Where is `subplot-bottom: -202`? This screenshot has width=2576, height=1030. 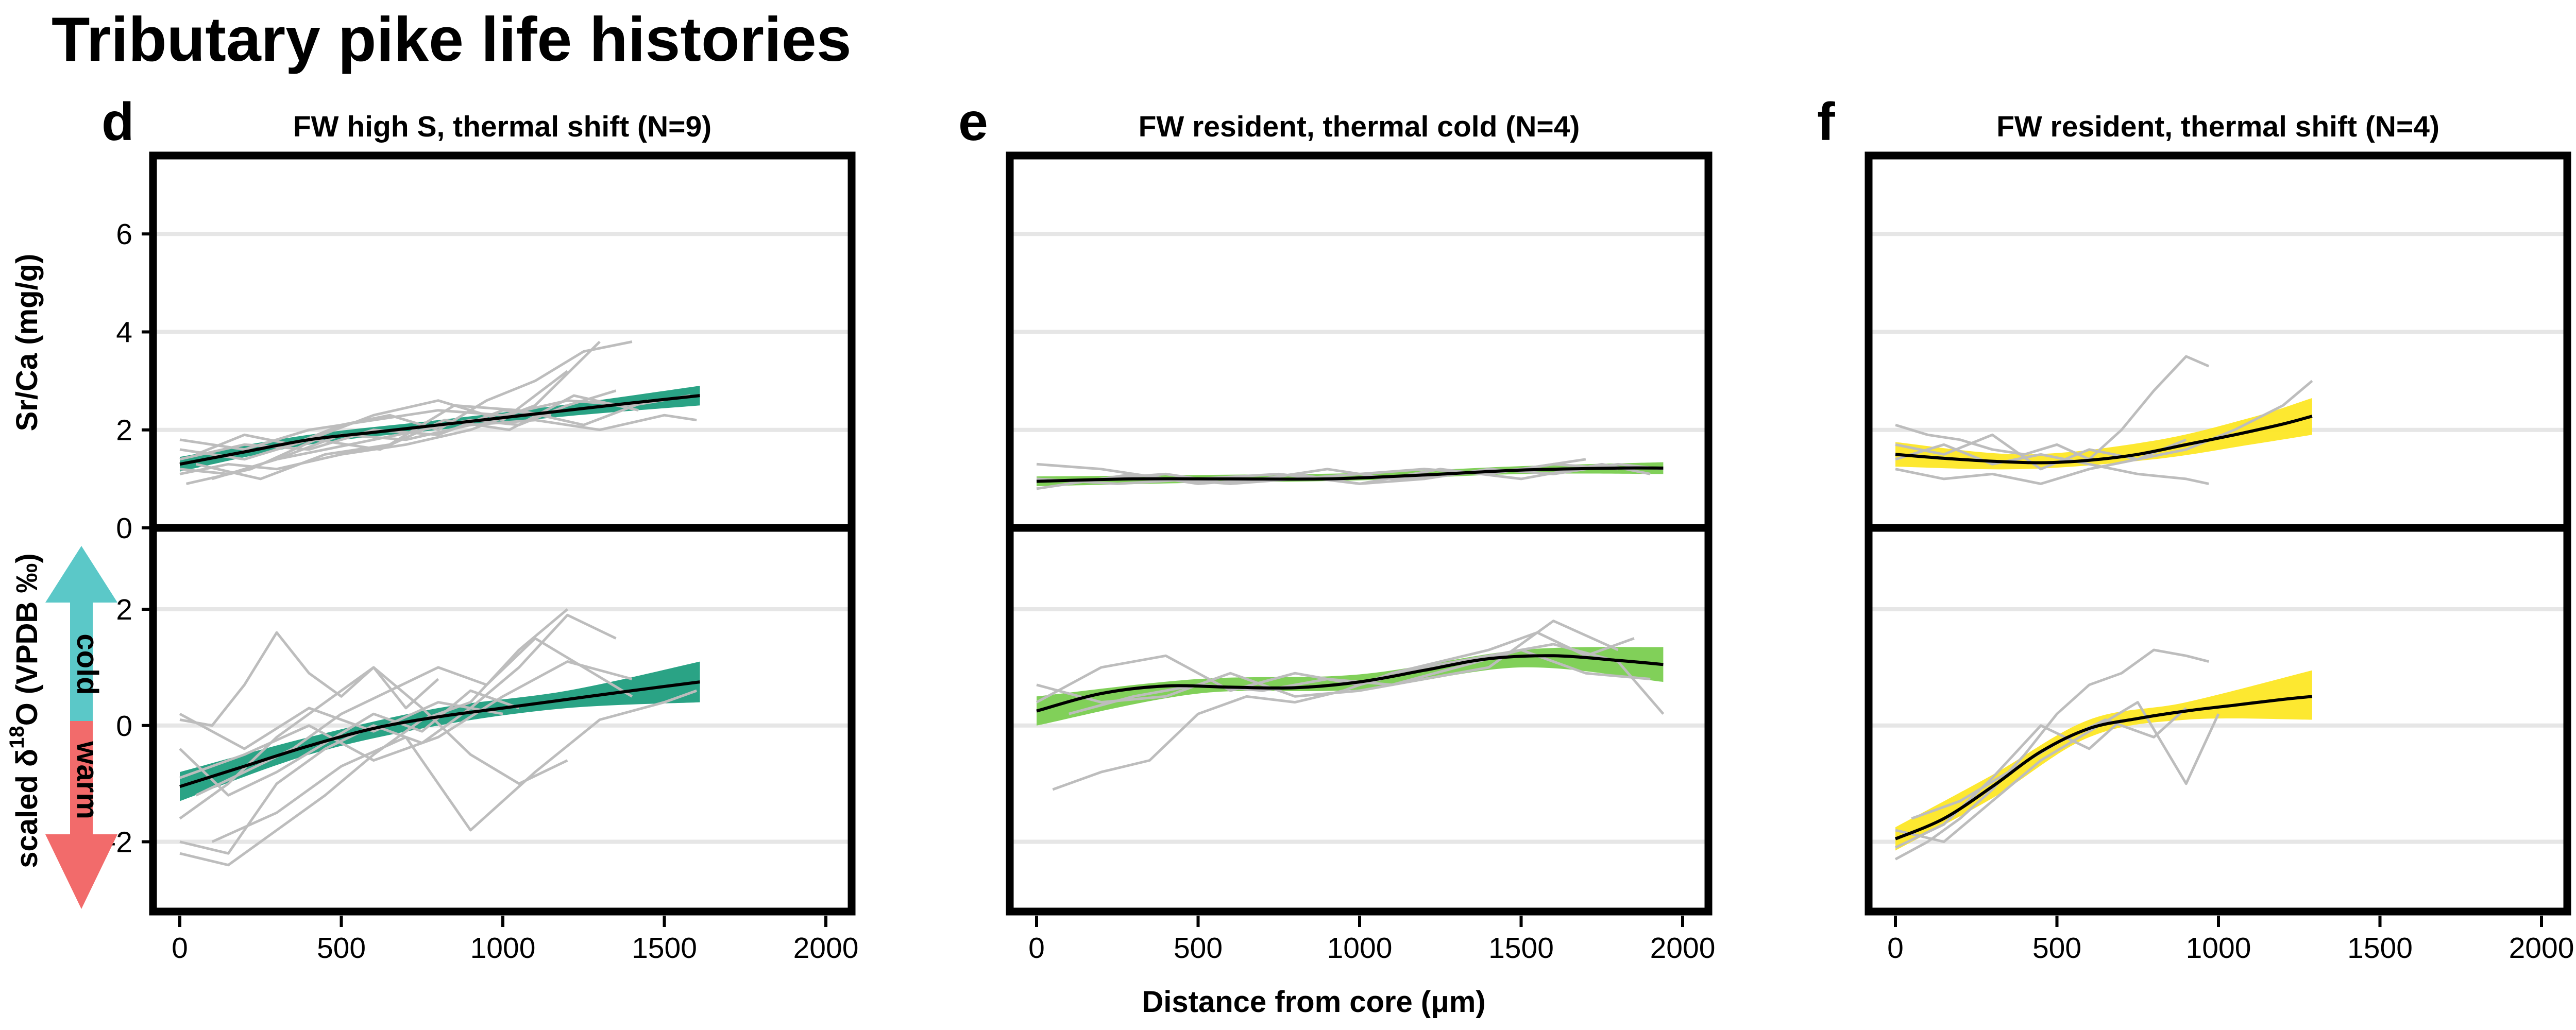 subplot-bottom: -202 is located at coordinates (479, 730).